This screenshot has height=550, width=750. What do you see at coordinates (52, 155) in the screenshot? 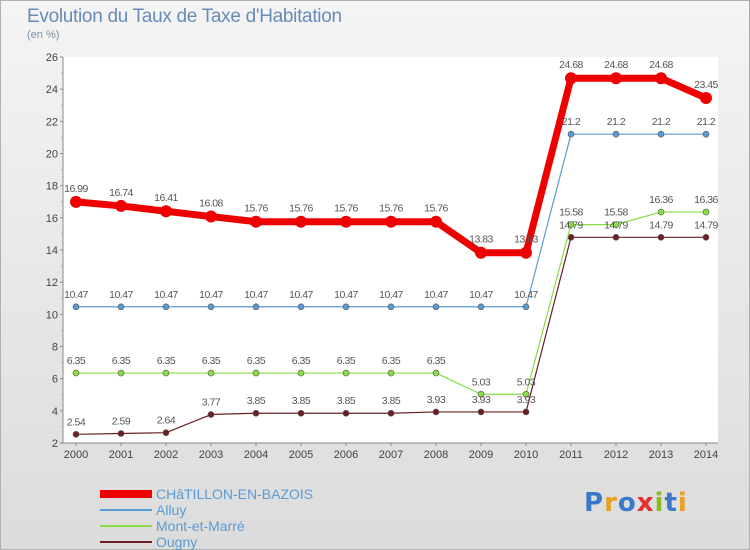
I see `y-tick-label: 20` at bounding box center [52, 155].